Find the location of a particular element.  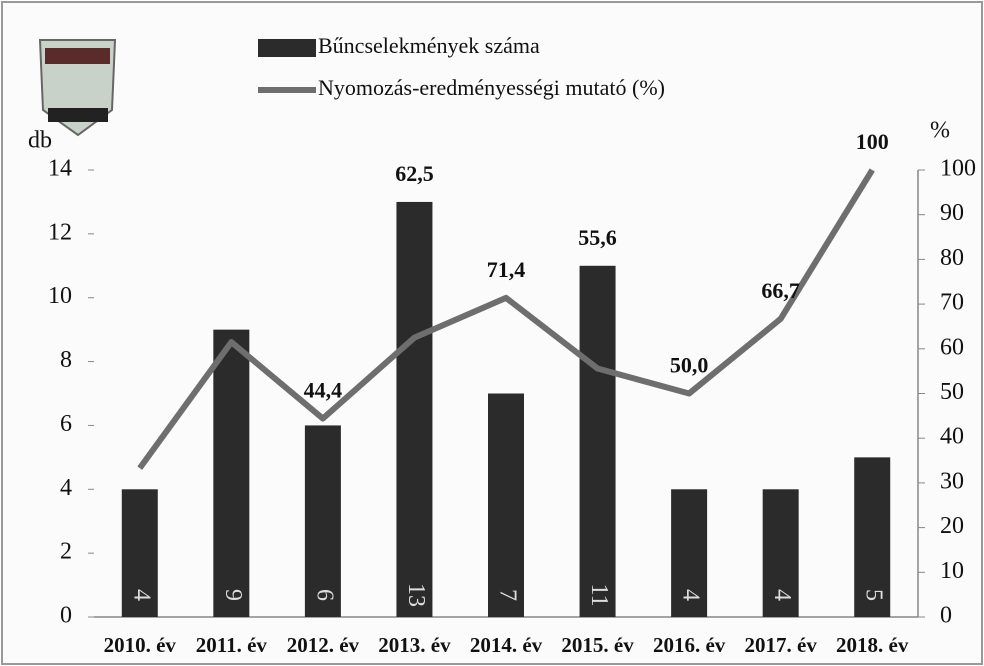

bar-label: 7 is located at coordinates (507, 595).